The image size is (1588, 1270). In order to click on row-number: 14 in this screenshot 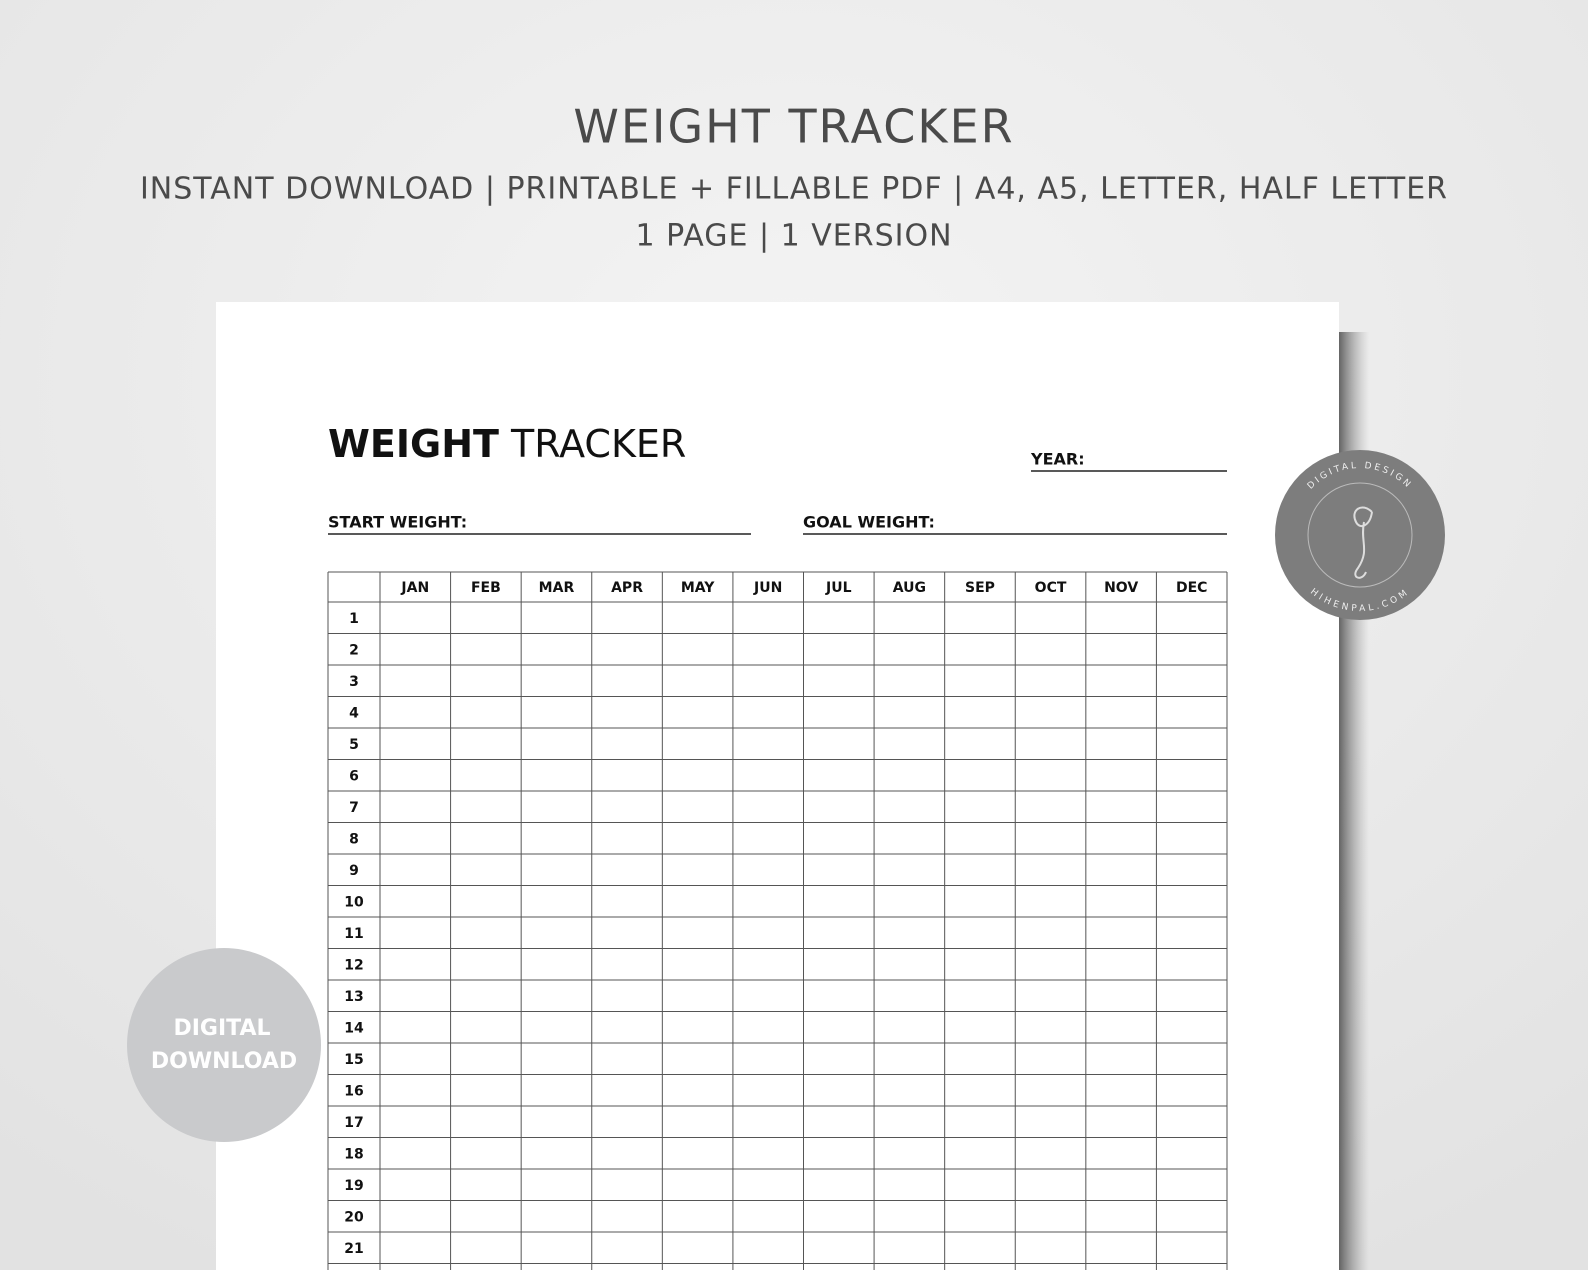, I will do `click(354, 1028)`.